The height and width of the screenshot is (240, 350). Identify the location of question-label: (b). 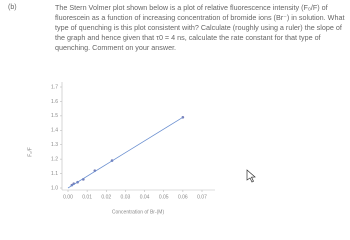
(12, 7).